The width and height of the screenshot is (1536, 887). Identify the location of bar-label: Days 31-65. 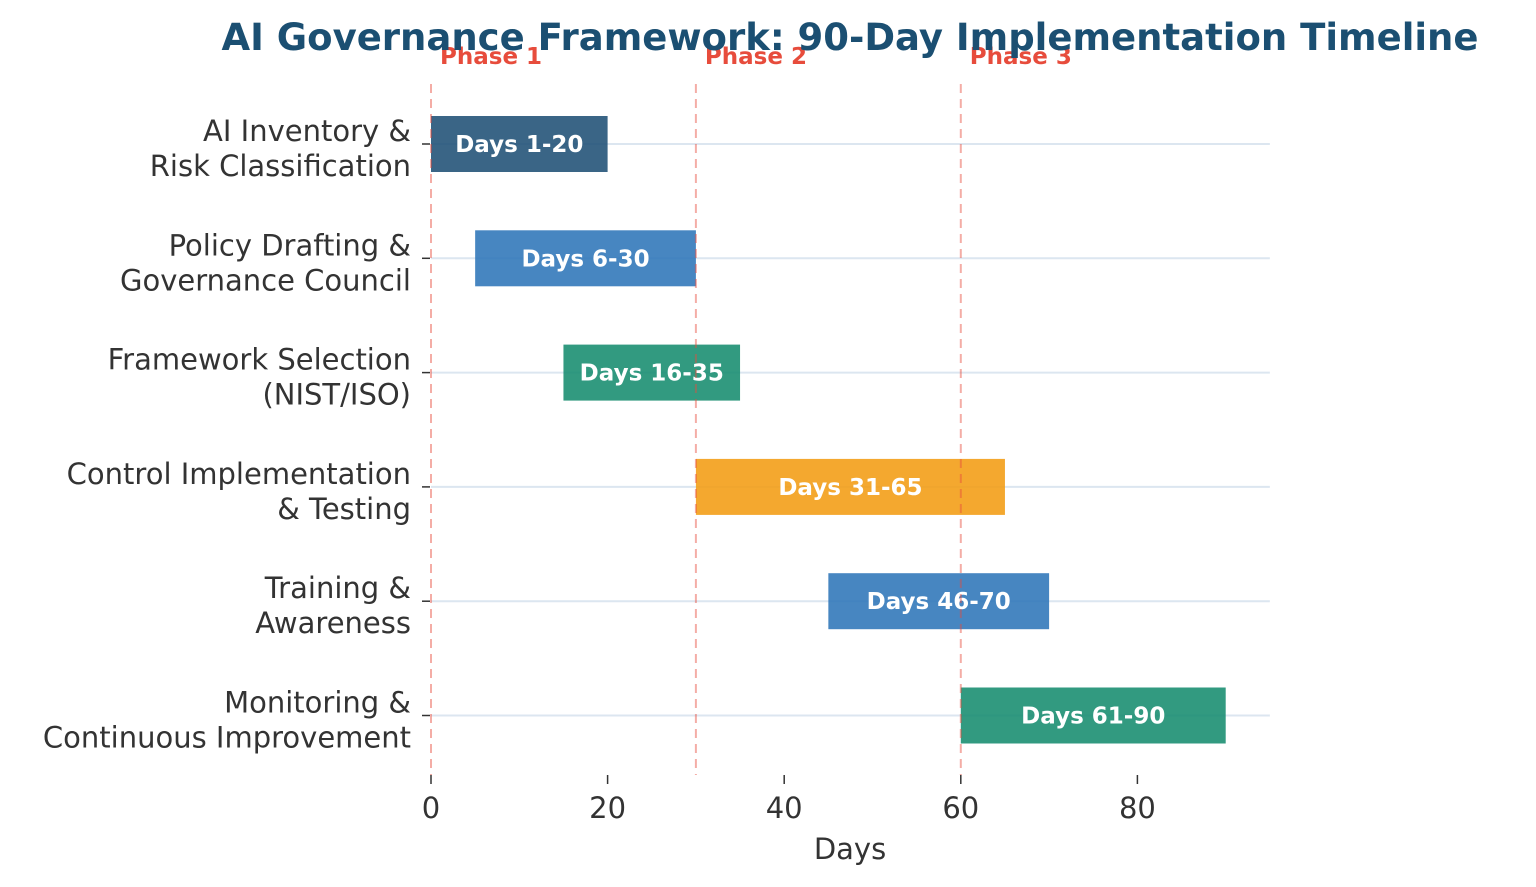
(850, 488).